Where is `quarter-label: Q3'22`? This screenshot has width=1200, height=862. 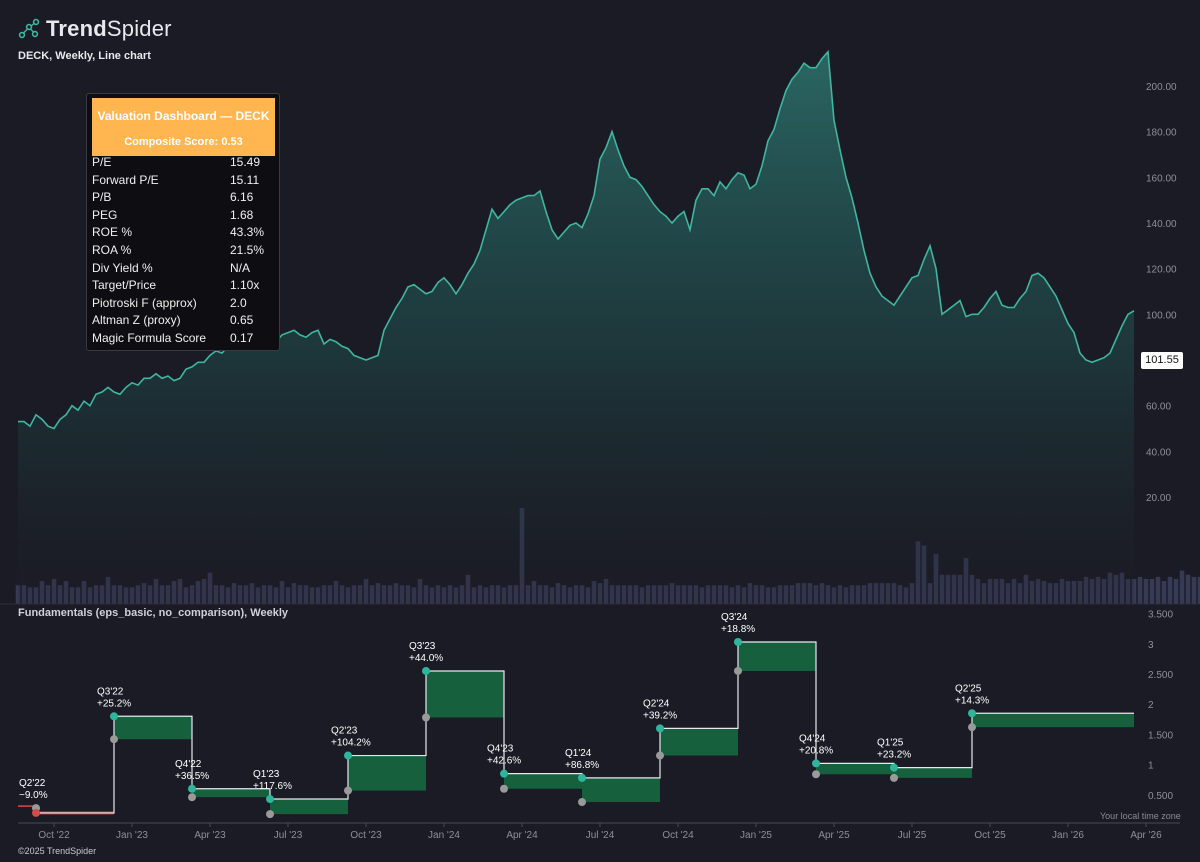
quarter-label: Q3'22 is located at coordinates (110, 691).